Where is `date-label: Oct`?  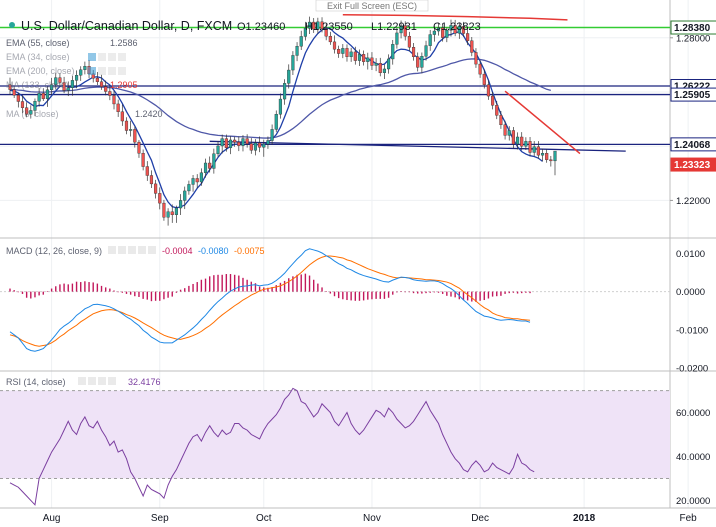 date-label: Oct is located at coordinates (264, 518).